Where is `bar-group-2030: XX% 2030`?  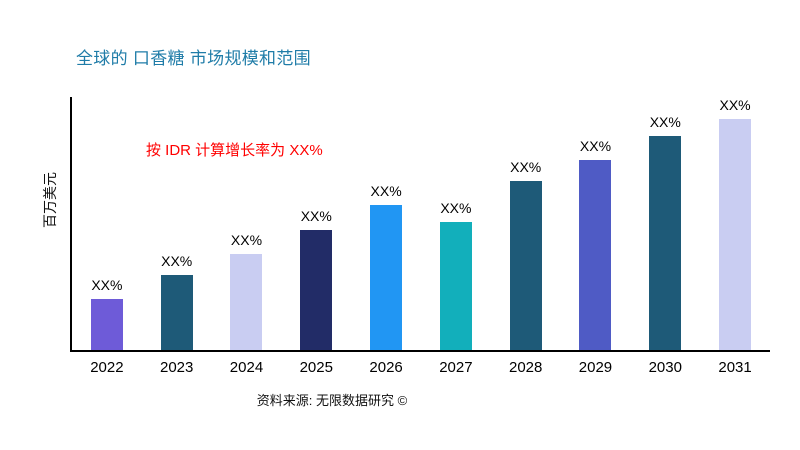 bar-group-2030: XX% 2030 is located at coordinates (665, 236).